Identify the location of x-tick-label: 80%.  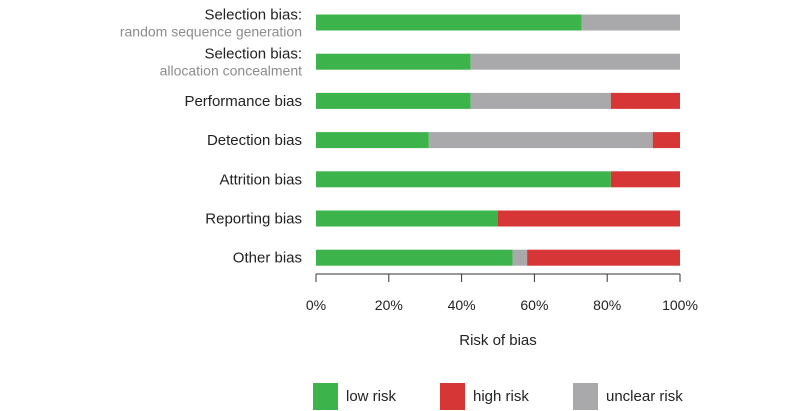
(607, 305).